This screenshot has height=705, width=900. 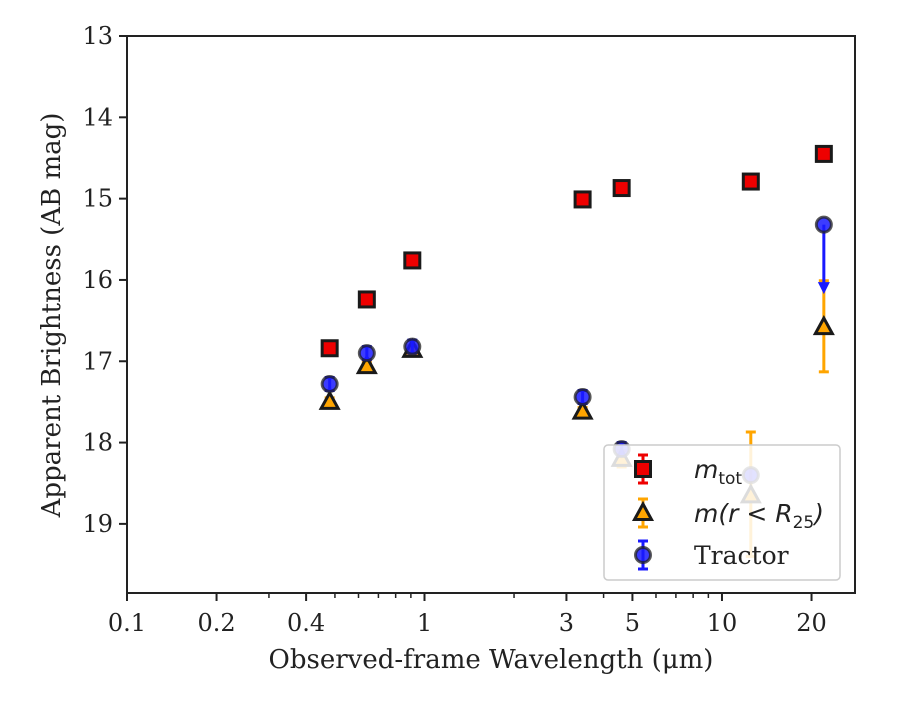 I want to click on legend: mtot m(r < R25) Tractor, so click(x=722, y=512).